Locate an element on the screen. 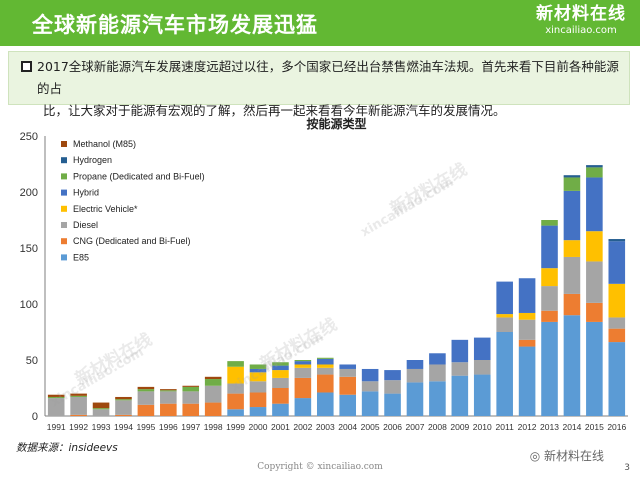 Image resolution: width=640 pixels, height=480 pixels. x-tick-label: 2013 is located at coordinates (549, 427).